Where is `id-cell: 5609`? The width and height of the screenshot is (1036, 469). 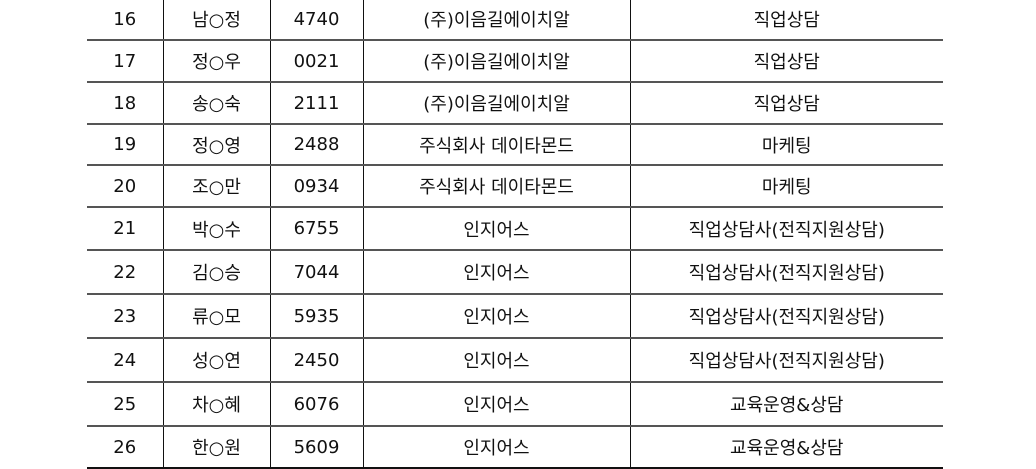 id-cell: 5609 is located at coordinates (316, 447).